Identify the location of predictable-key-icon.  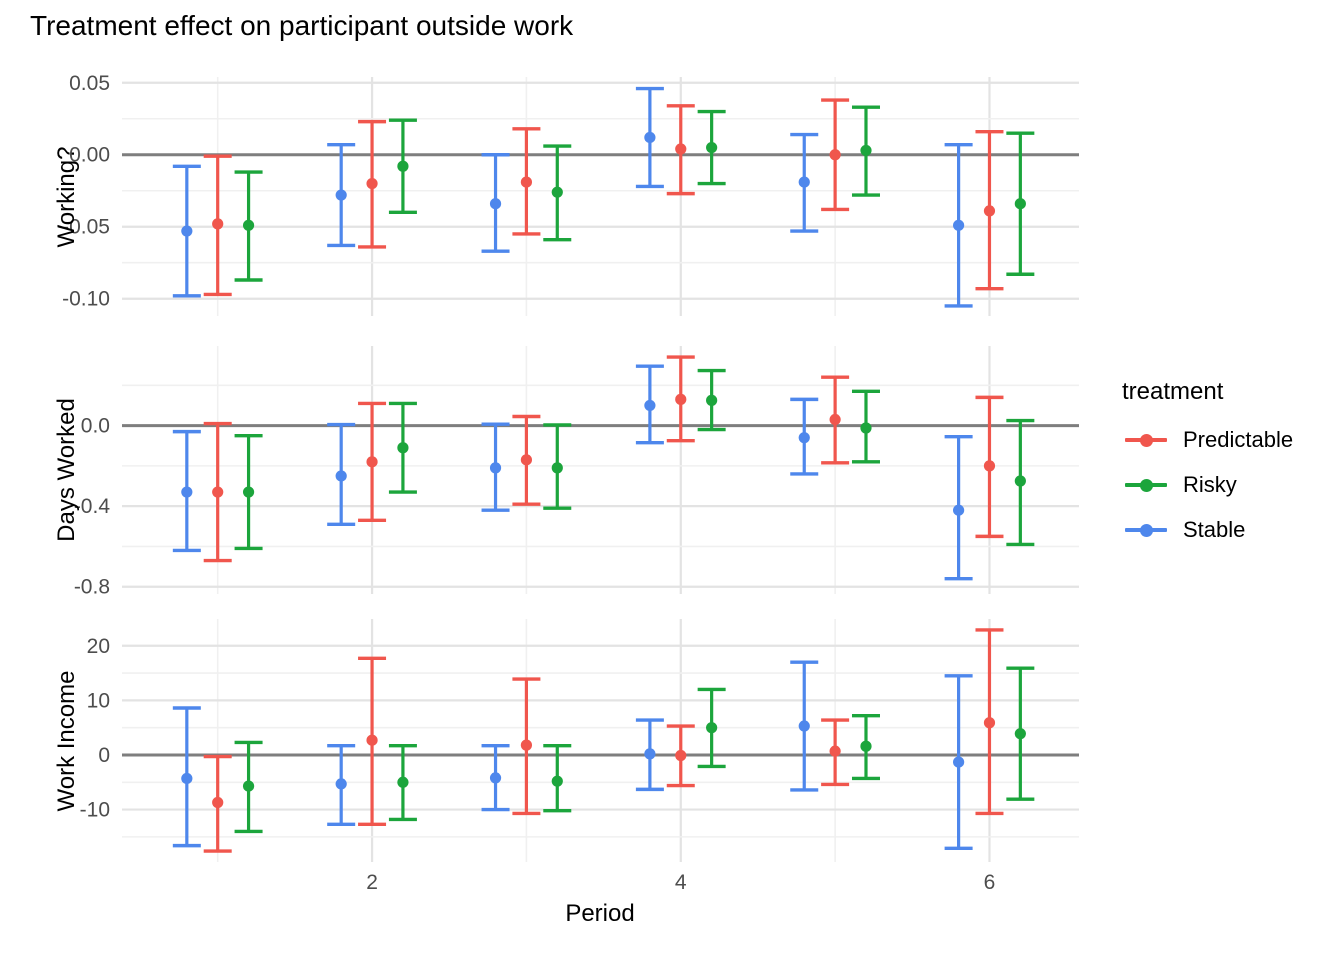
(1146, 440).